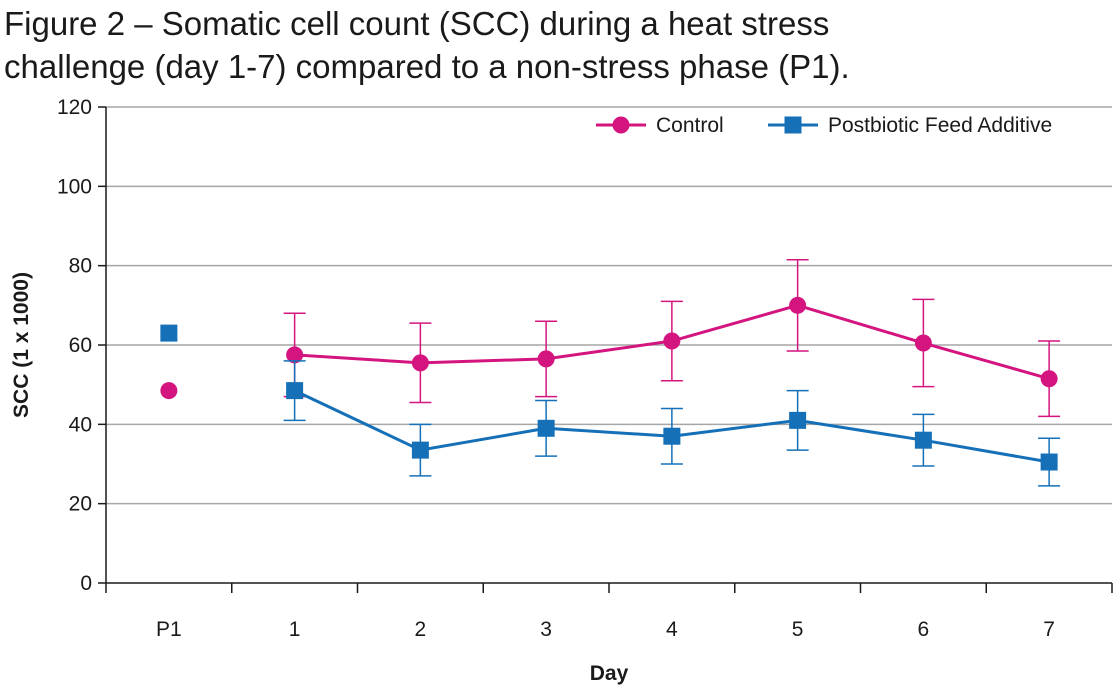 This screenshot has height=689, width=1114. What do you see at coordinates (798, 629) in the screenshot?
I see `x-tick-label-5: 5` at bounding box center [798, 629].